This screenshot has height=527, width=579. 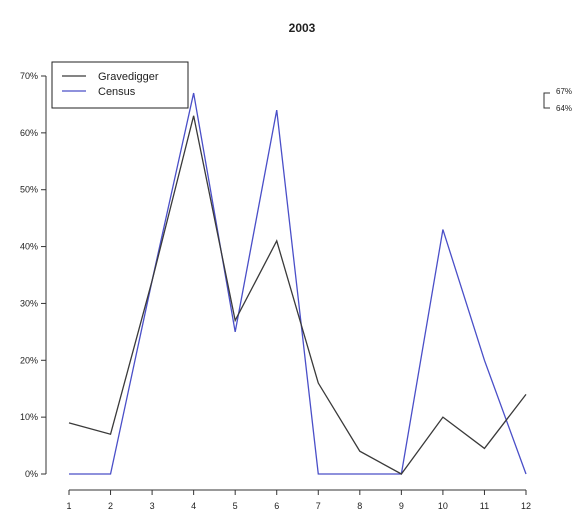 I want to click on x-tick-label: 11, so click(x=484, y=506).